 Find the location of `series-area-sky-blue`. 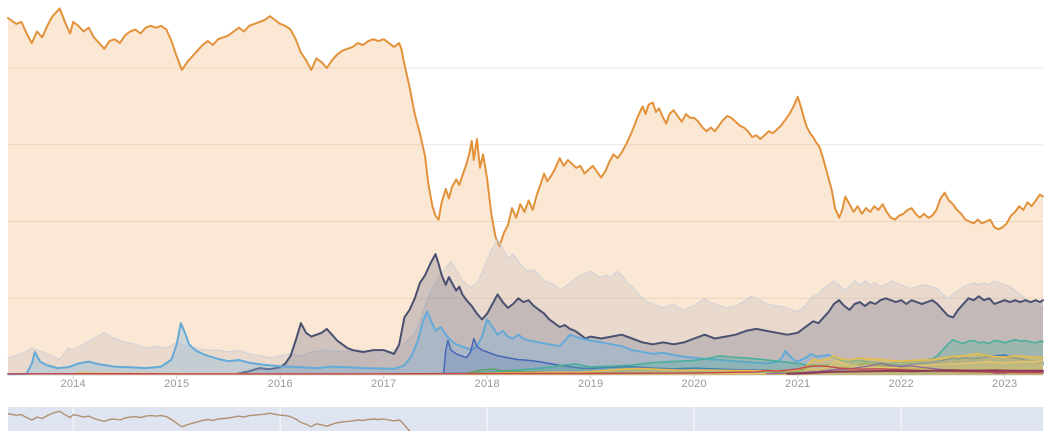

series-area-sky-blue is located at coordinates (525, 343).